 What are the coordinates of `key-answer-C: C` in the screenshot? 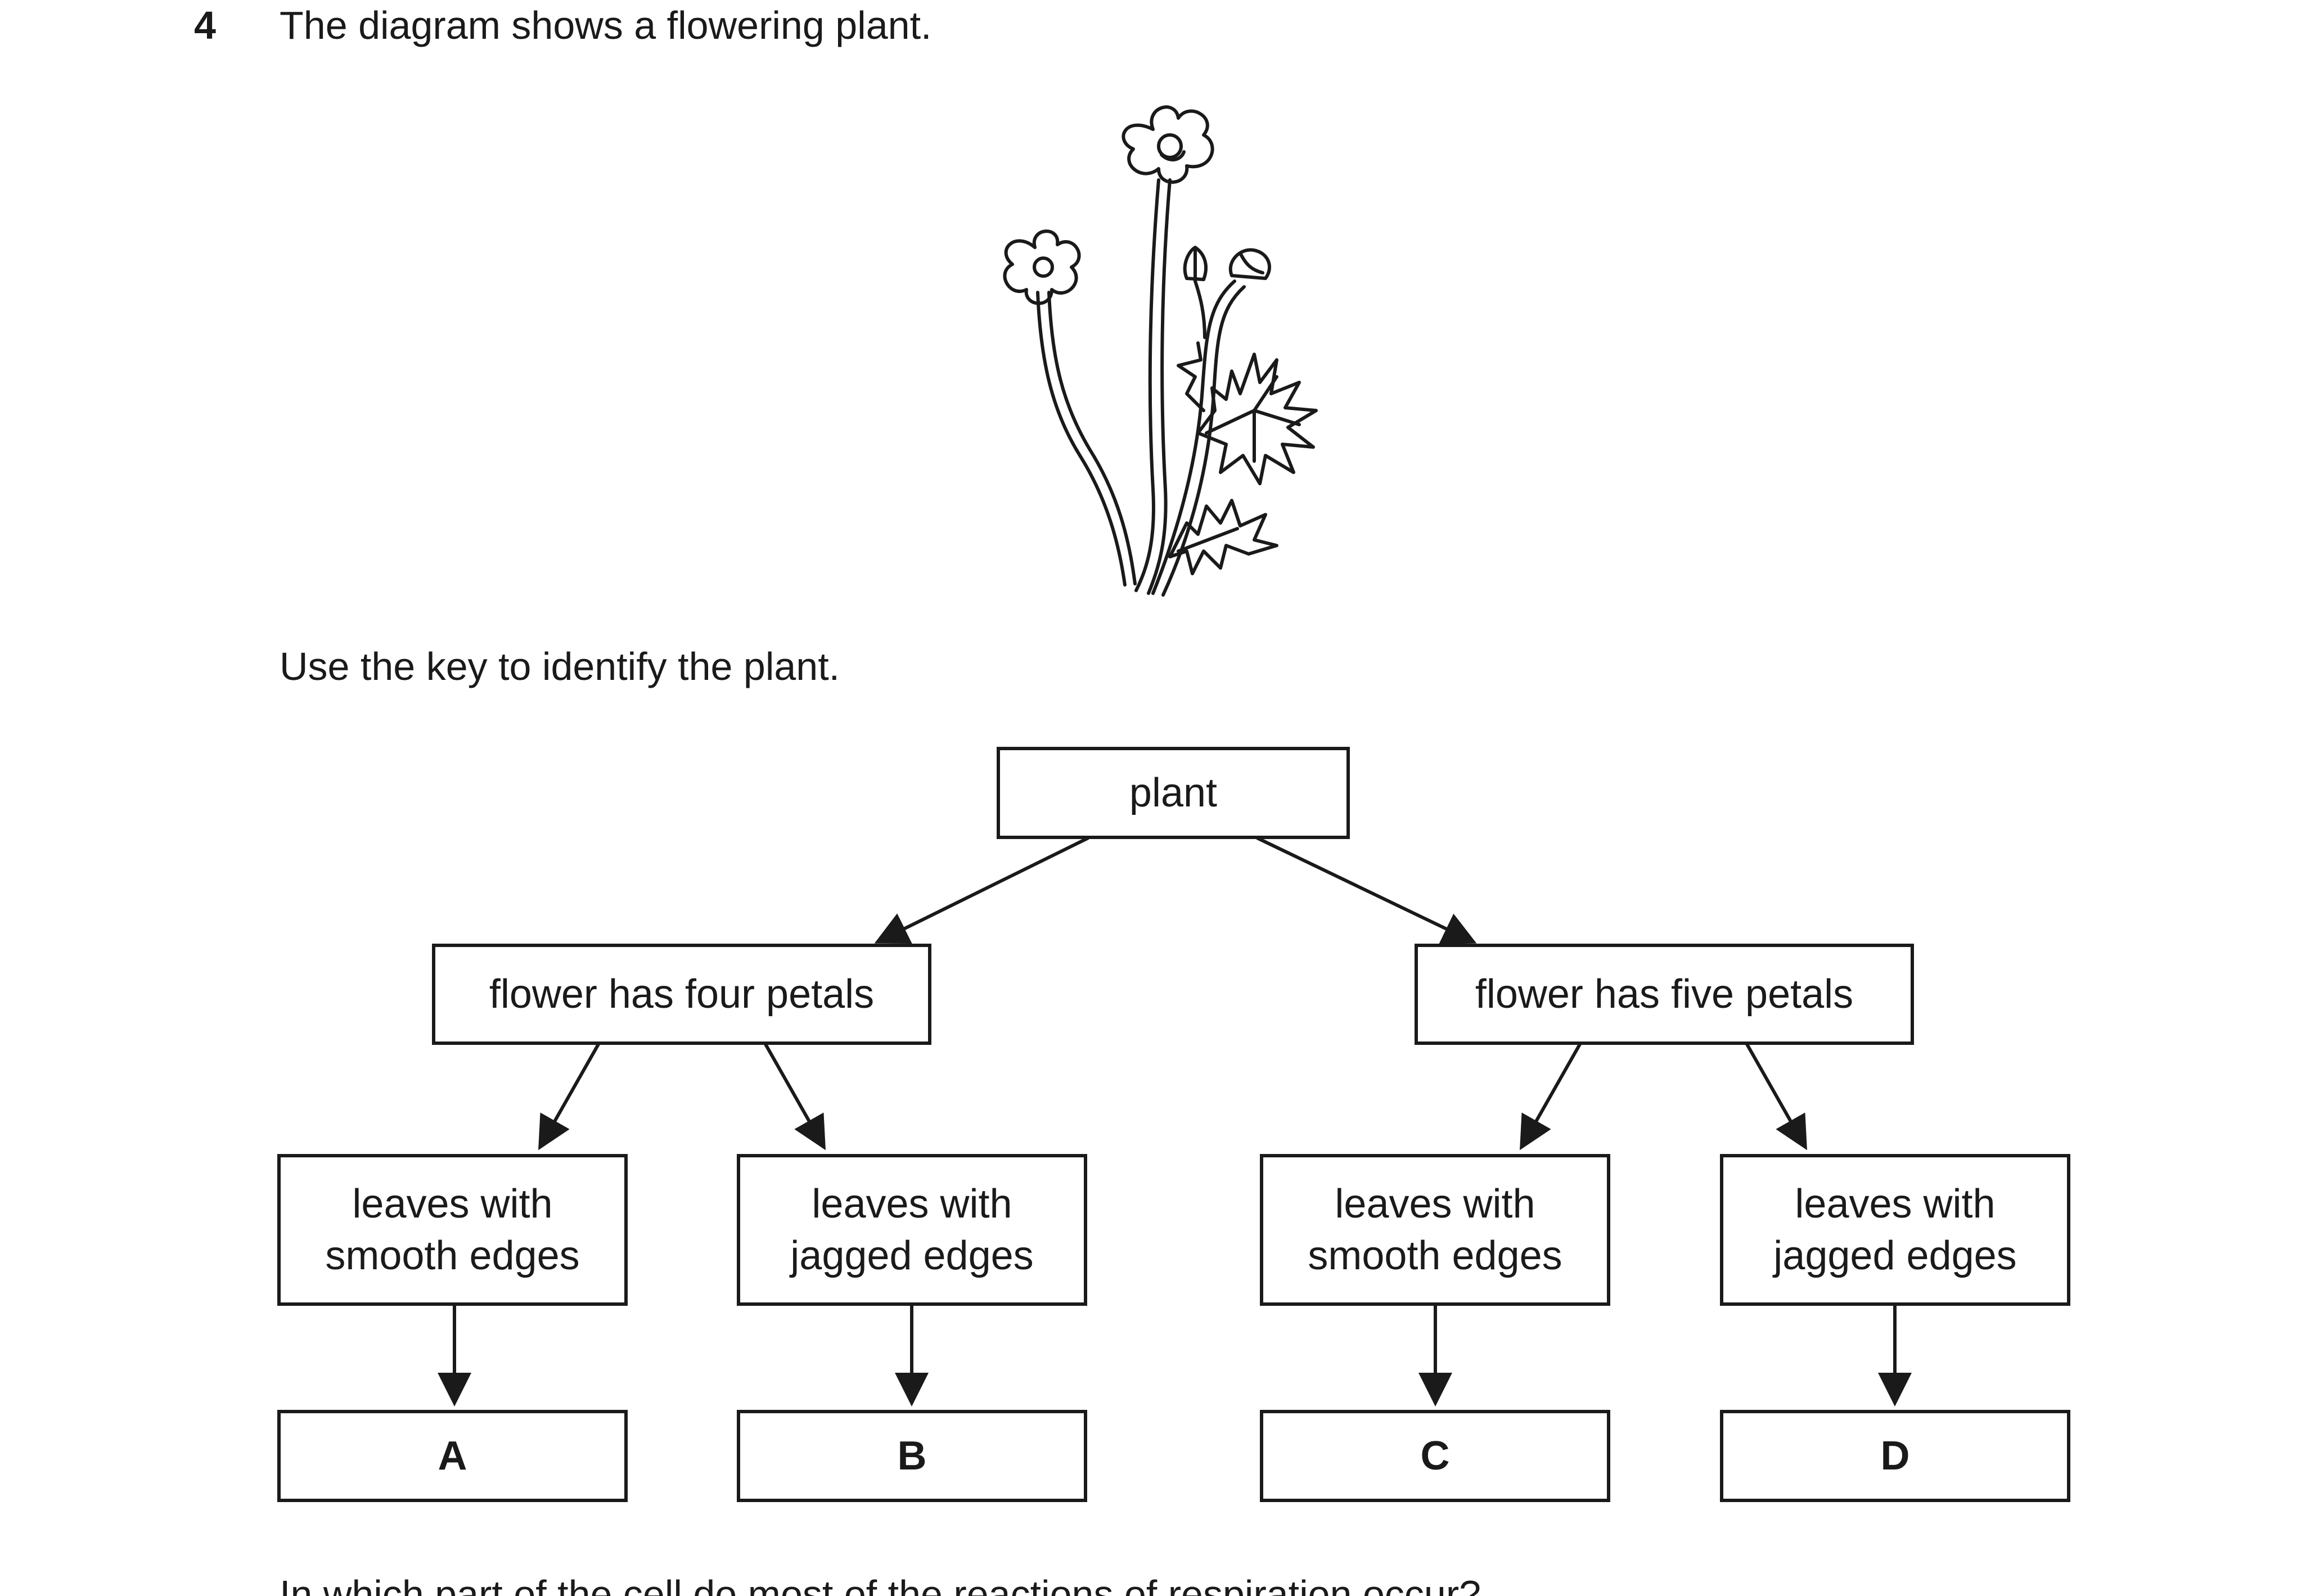 It's located at (1435, 1456).